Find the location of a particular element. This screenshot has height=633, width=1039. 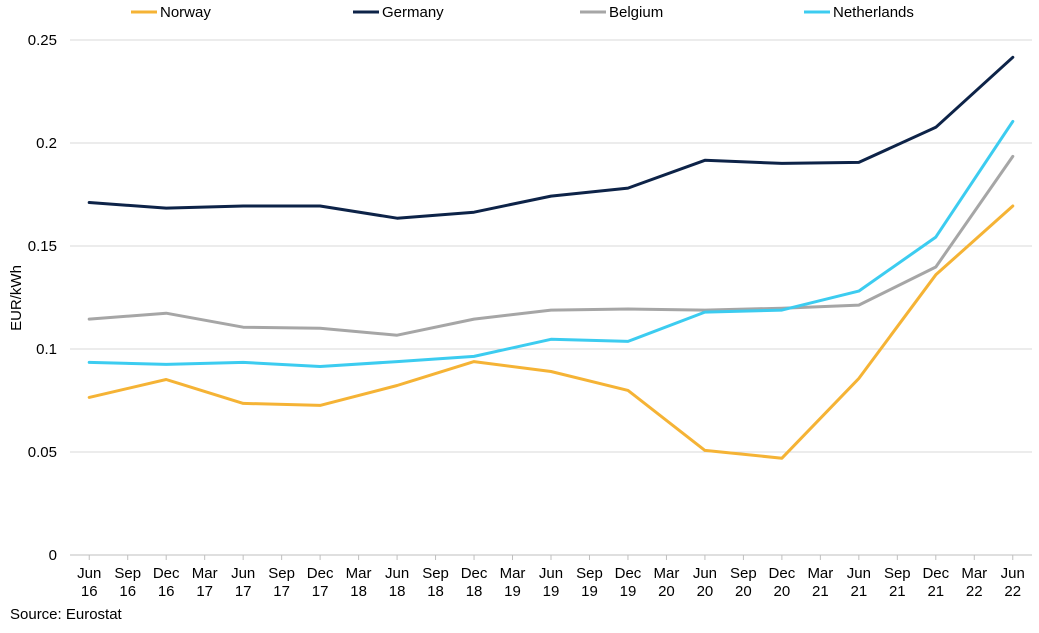

y-tick-label: 0 is located at coordinates (53, 555).